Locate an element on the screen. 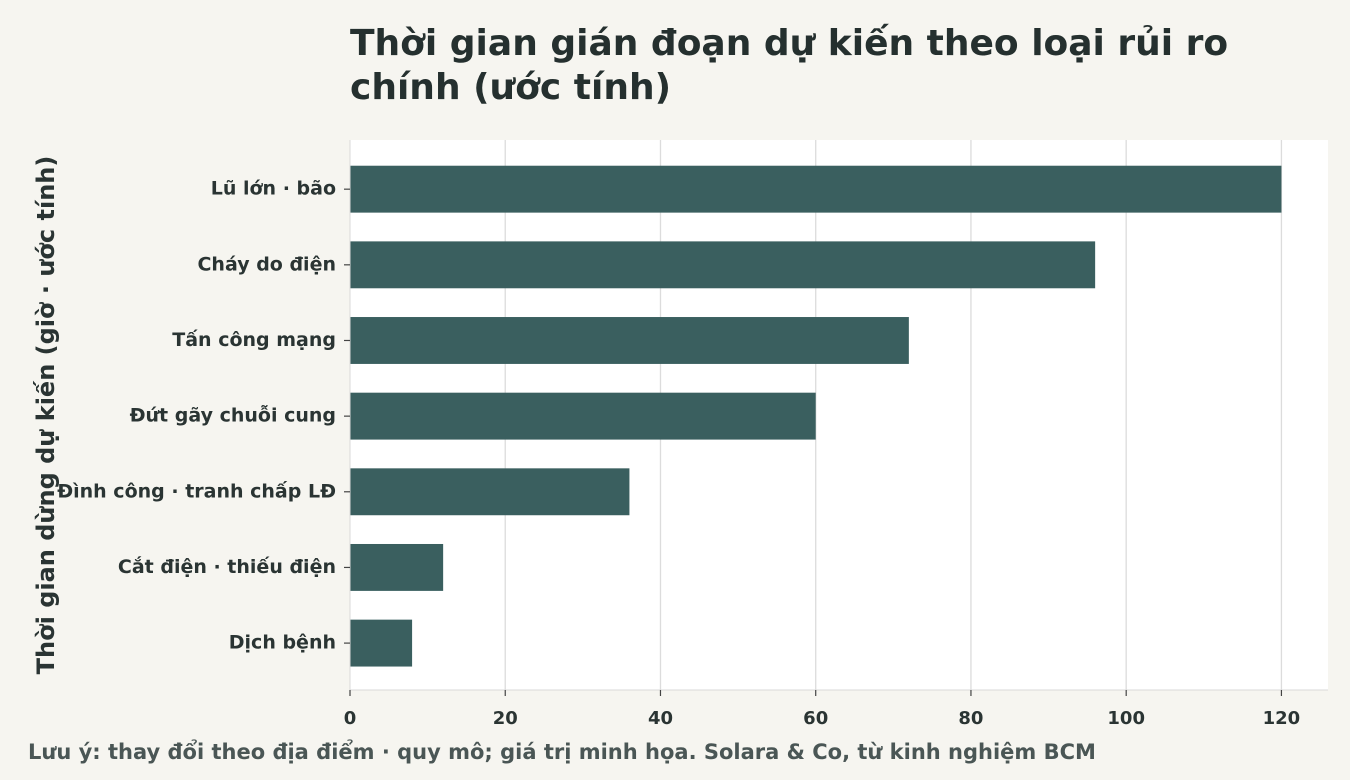 The width and height of the screenshot is (1350, 780). category-label-3: Đứt gãy chuỗi cung is located at coordinates (233, 415).